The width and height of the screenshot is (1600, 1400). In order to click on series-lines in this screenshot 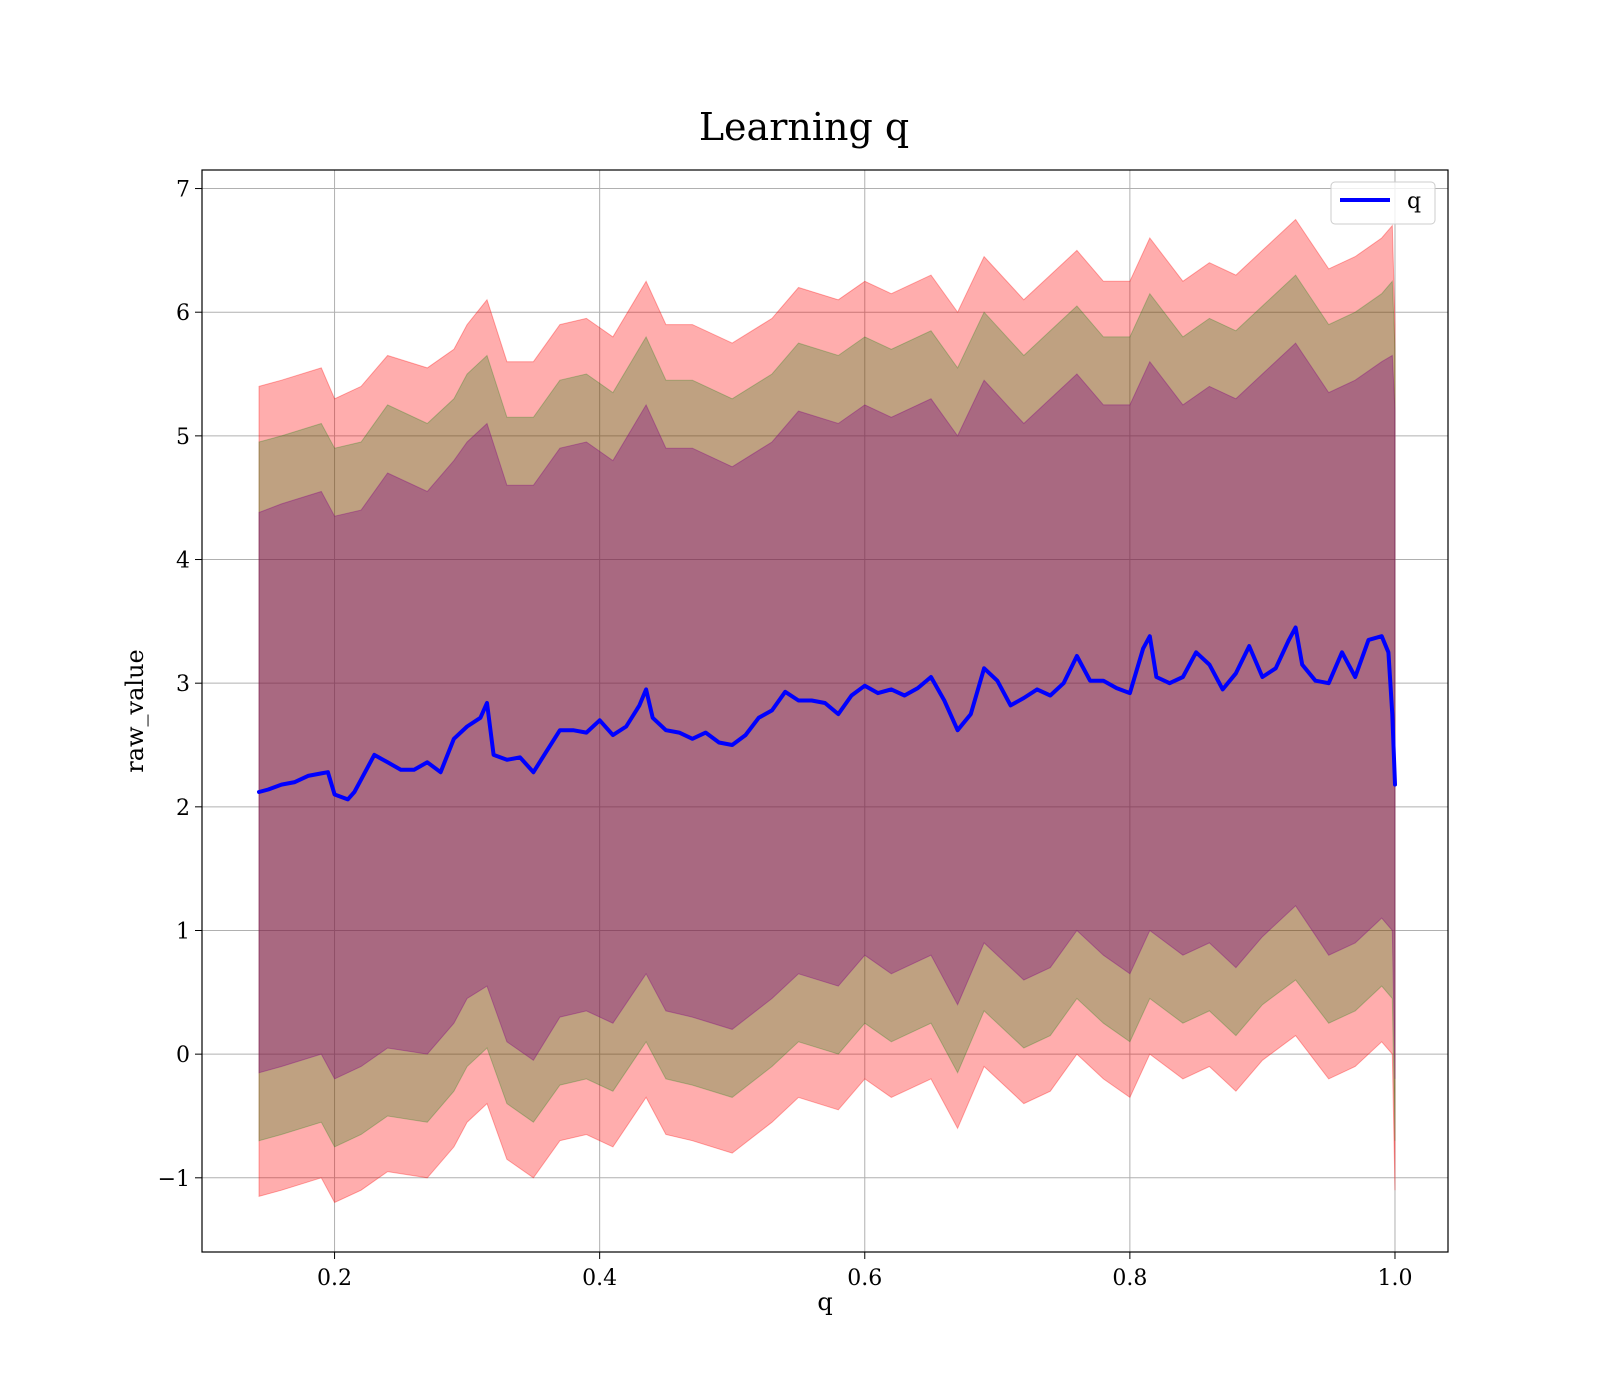, I will do `click(827, 713)`.